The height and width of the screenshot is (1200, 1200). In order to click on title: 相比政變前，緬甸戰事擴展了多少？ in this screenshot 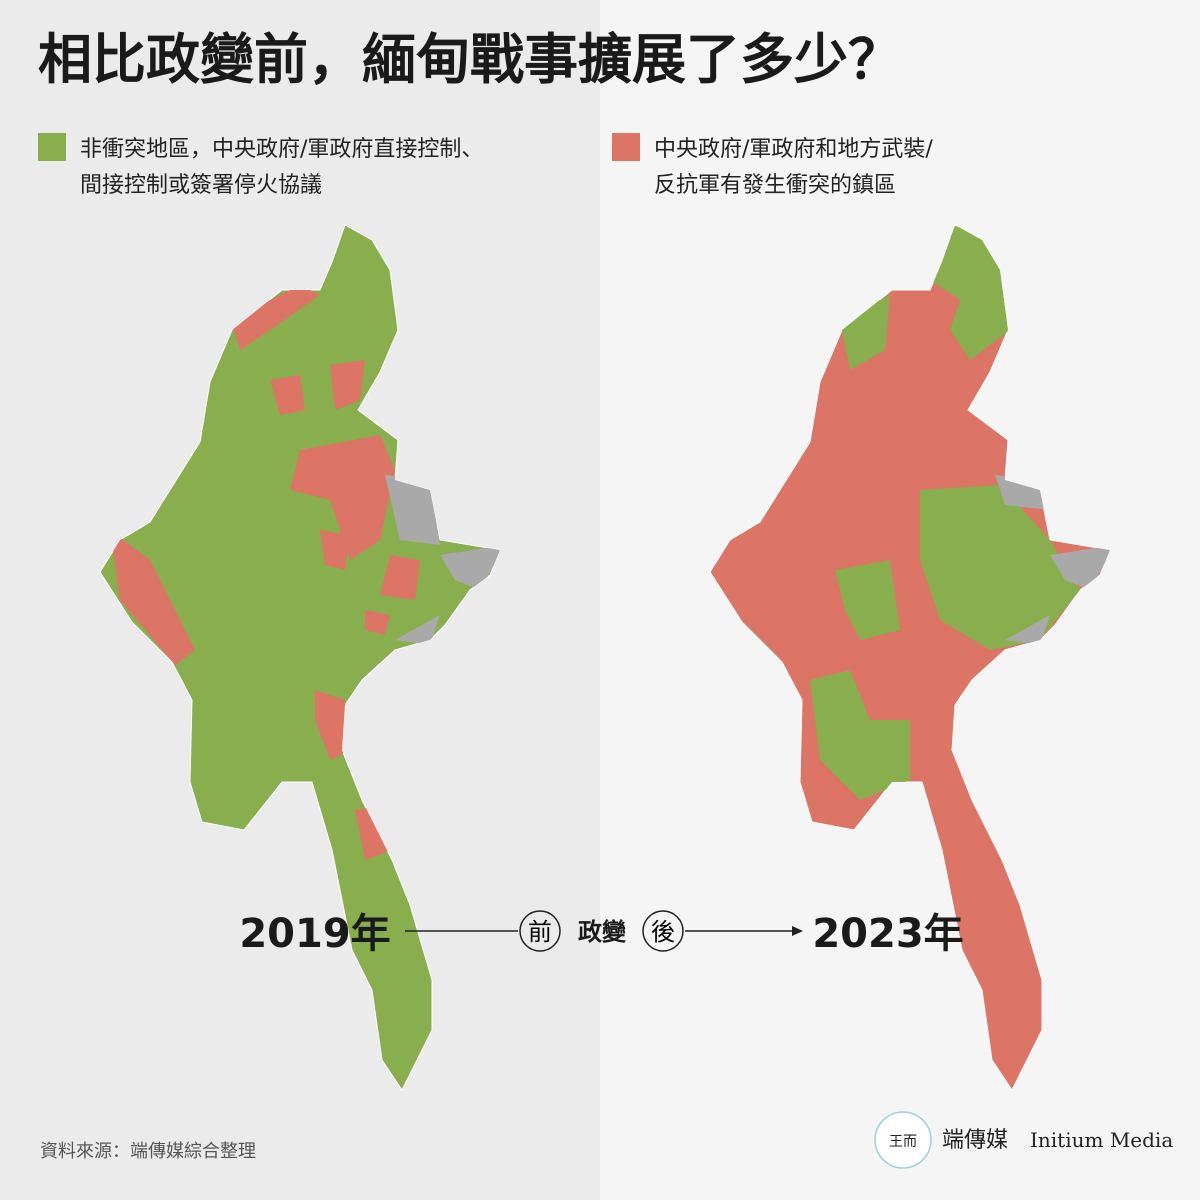, I will do `click(470, 59)`.